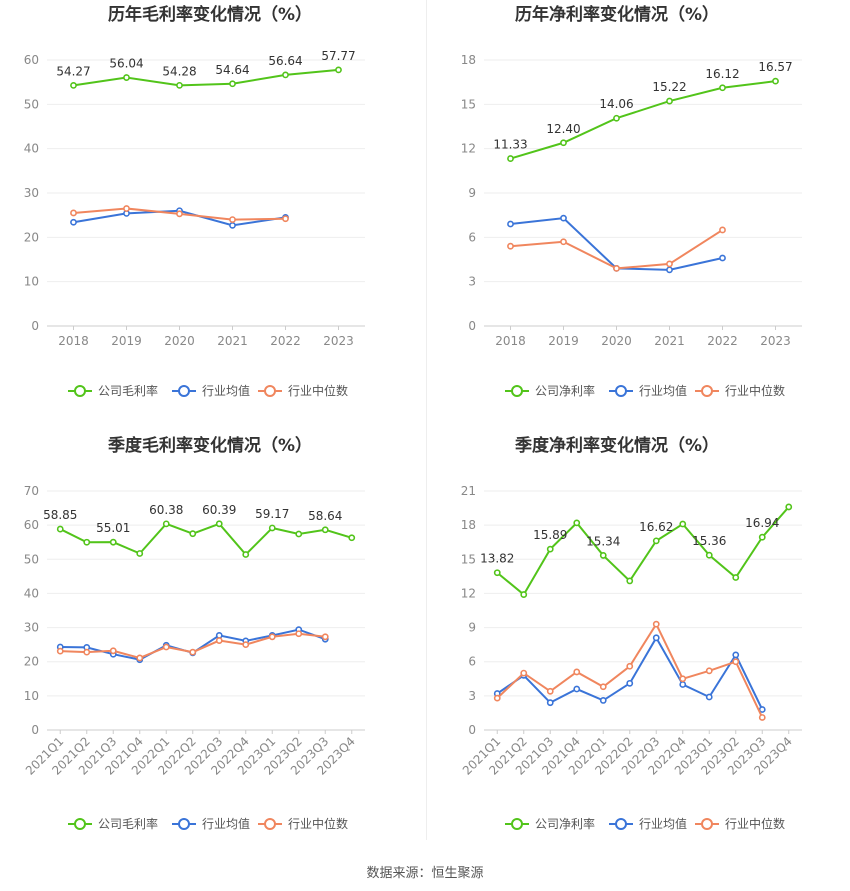 Image resolution: width=850 pixels, height=891 pixels. I want to click on data-label: 15.36, so click(709, 541).